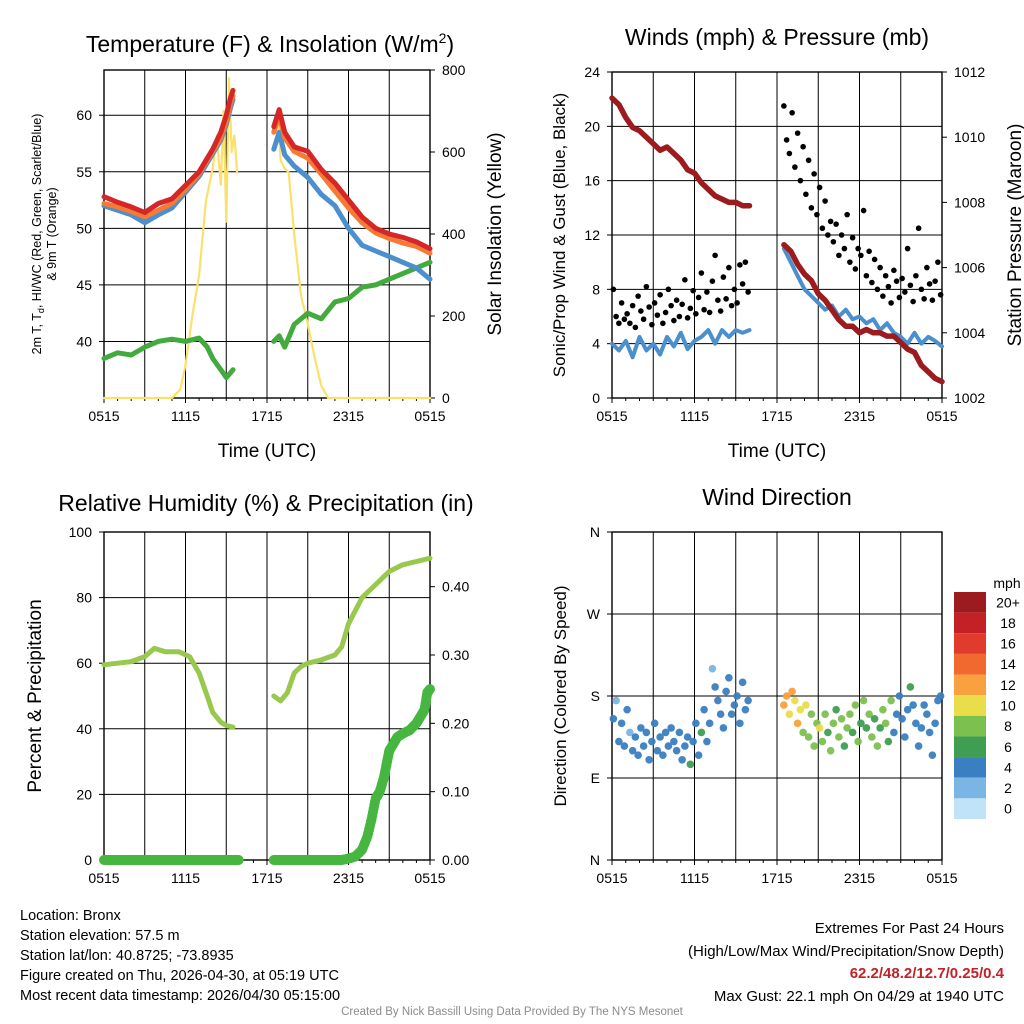 The image size is (1024, 1024). What do you see at coordinates (1008, 706) in the screenshot?
I see `colorbar-label: 10` at bounding box center [1008, 706].